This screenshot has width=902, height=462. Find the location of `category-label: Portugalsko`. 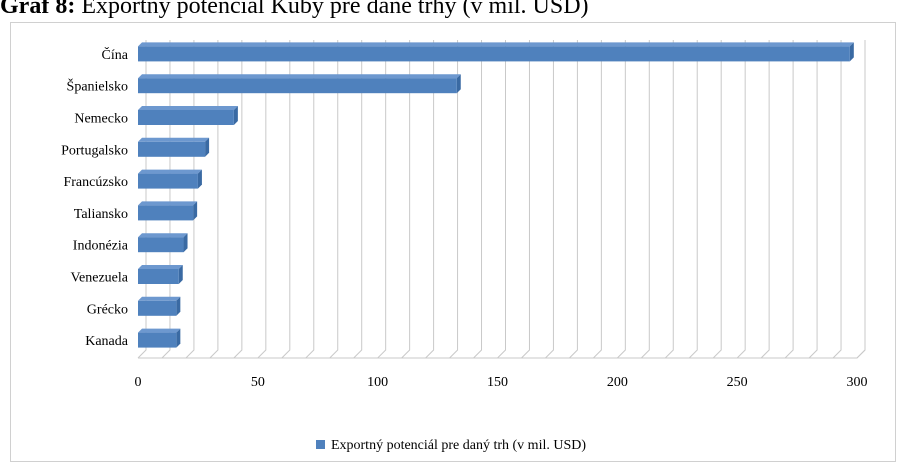

category-label: Portugalsko is located at coordinates (94, 150).